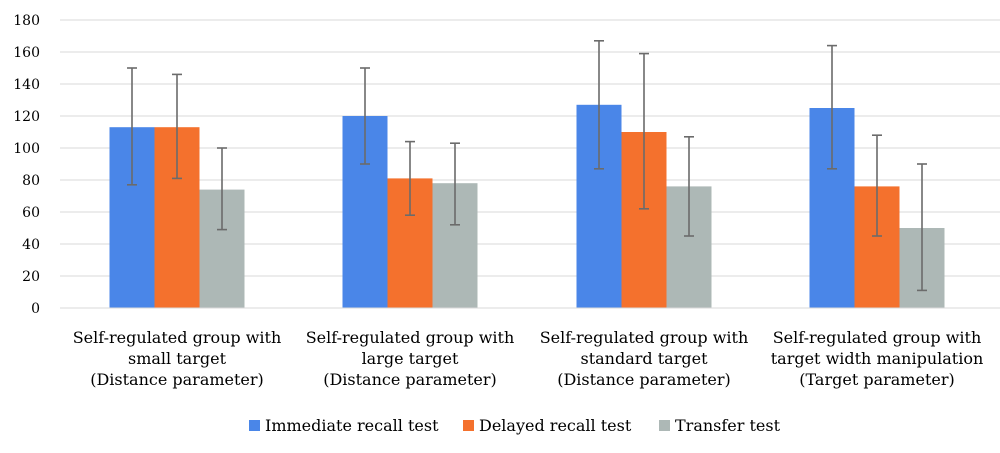 This screenshot has width=1000, height=453. Describe the element at coordinates (31, 213) in the screenshot. I see `y-tick-label: 60` at that location.